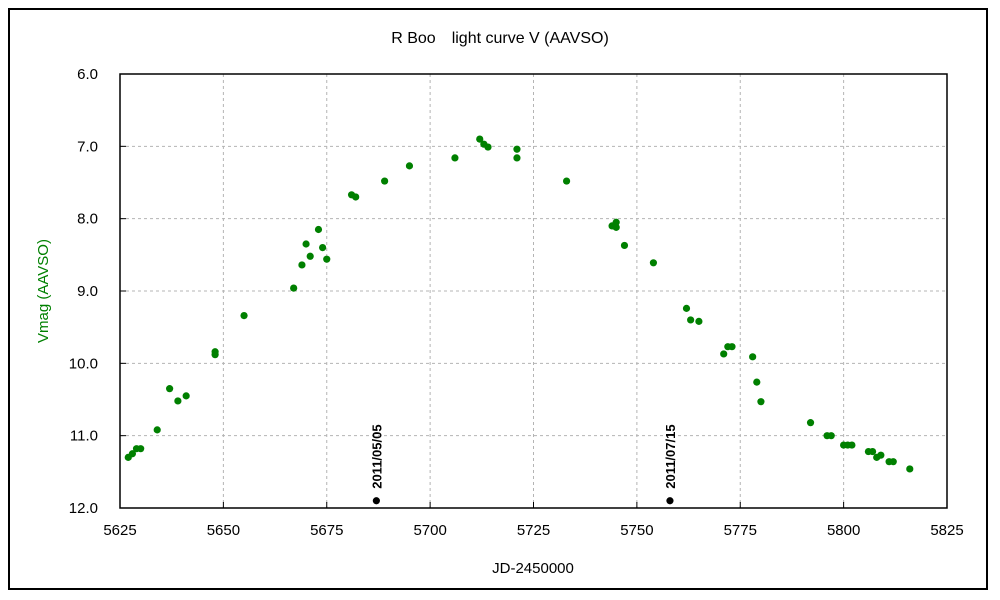 The height and width of the screenshot is (600, 1000). I want to click on x-tick-label: 5675, so click(326, 530).